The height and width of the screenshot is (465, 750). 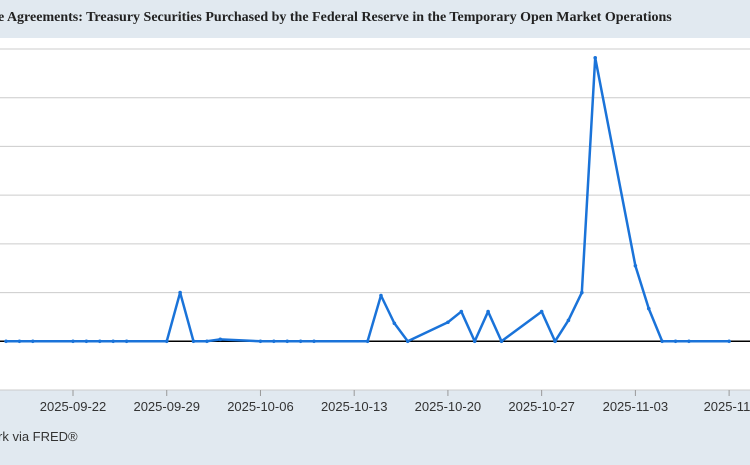 What do you see at coordinates (260, 406) in the screenshot?
I see `x-tick-label: 2025-10-06` at bounding box center [260, 406].